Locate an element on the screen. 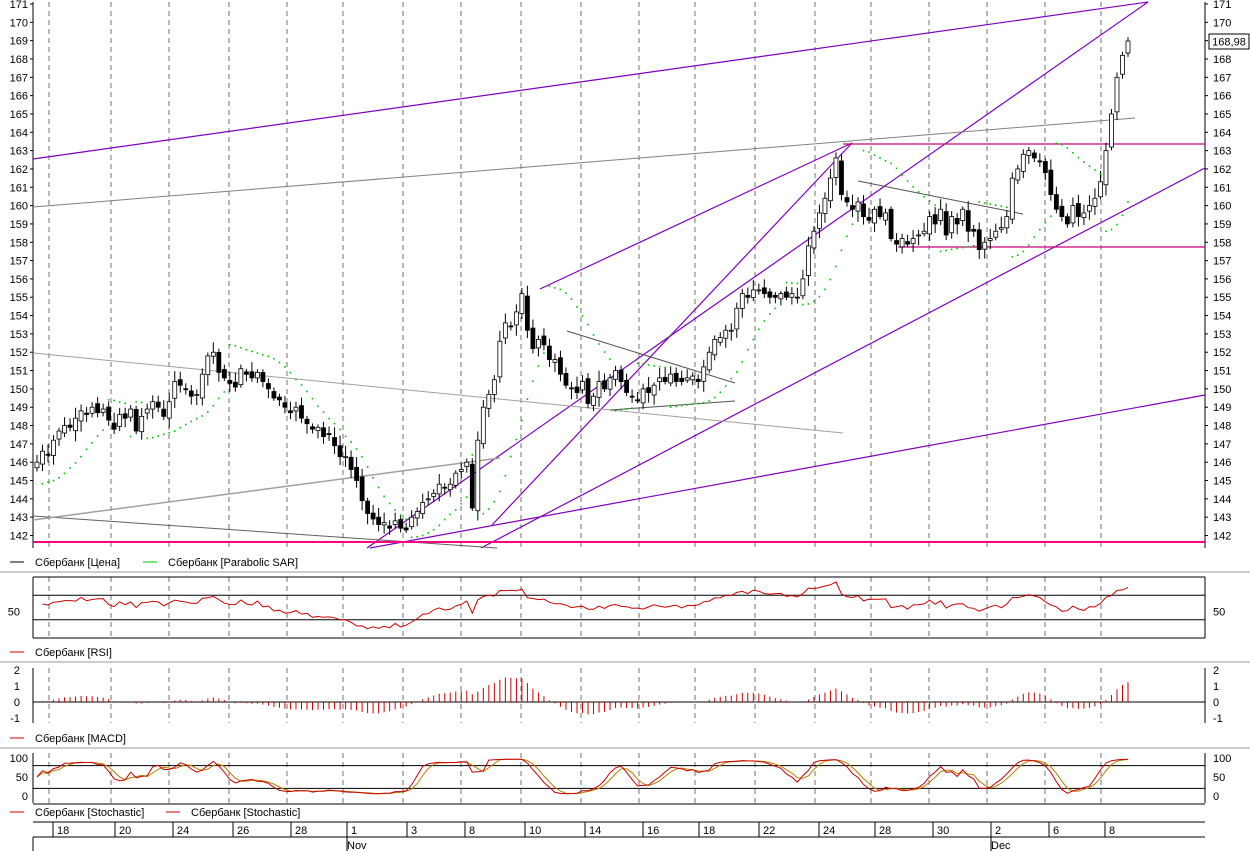 This screenshot has height=851, width=1250. y-tick-label-left: 143 is located at coordinates (19, 518).